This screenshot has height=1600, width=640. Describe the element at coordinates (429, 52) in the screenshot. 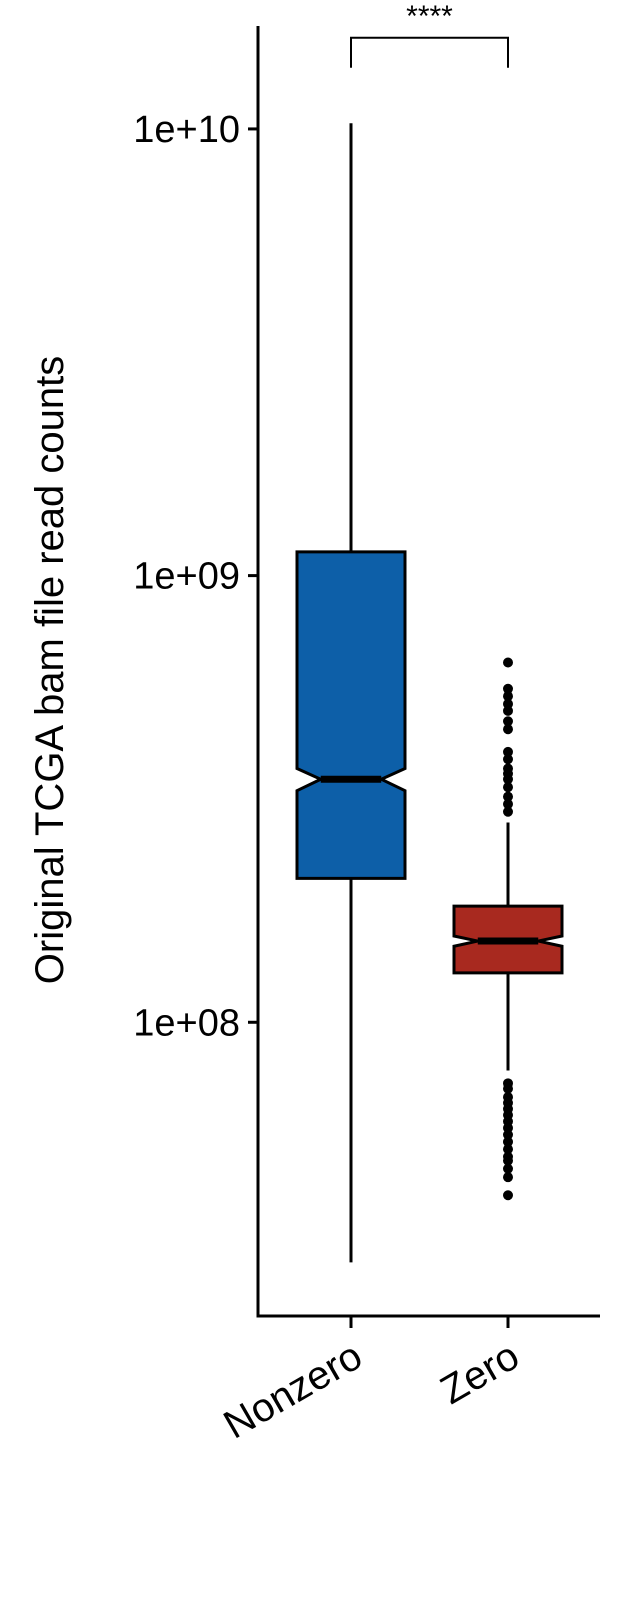

I see `significance-bracket-line` at that location.